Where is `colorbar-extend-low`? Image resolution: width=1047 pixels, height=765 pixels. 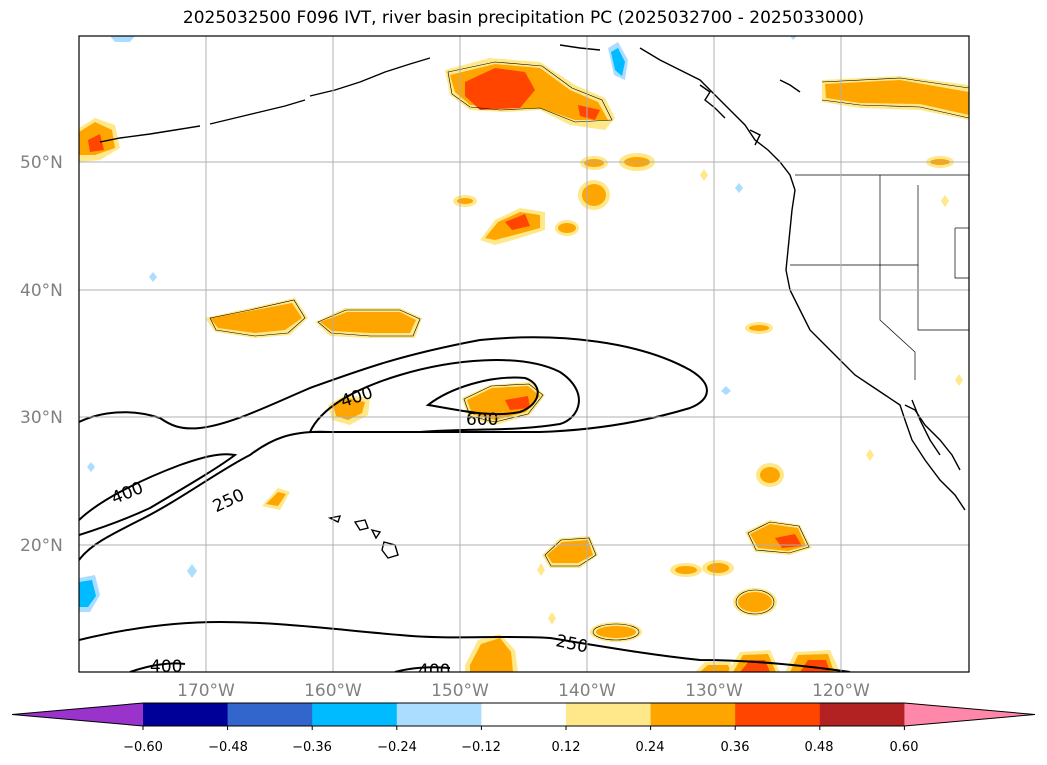 colorbar-extend-low is located at coordinates (77, 714).